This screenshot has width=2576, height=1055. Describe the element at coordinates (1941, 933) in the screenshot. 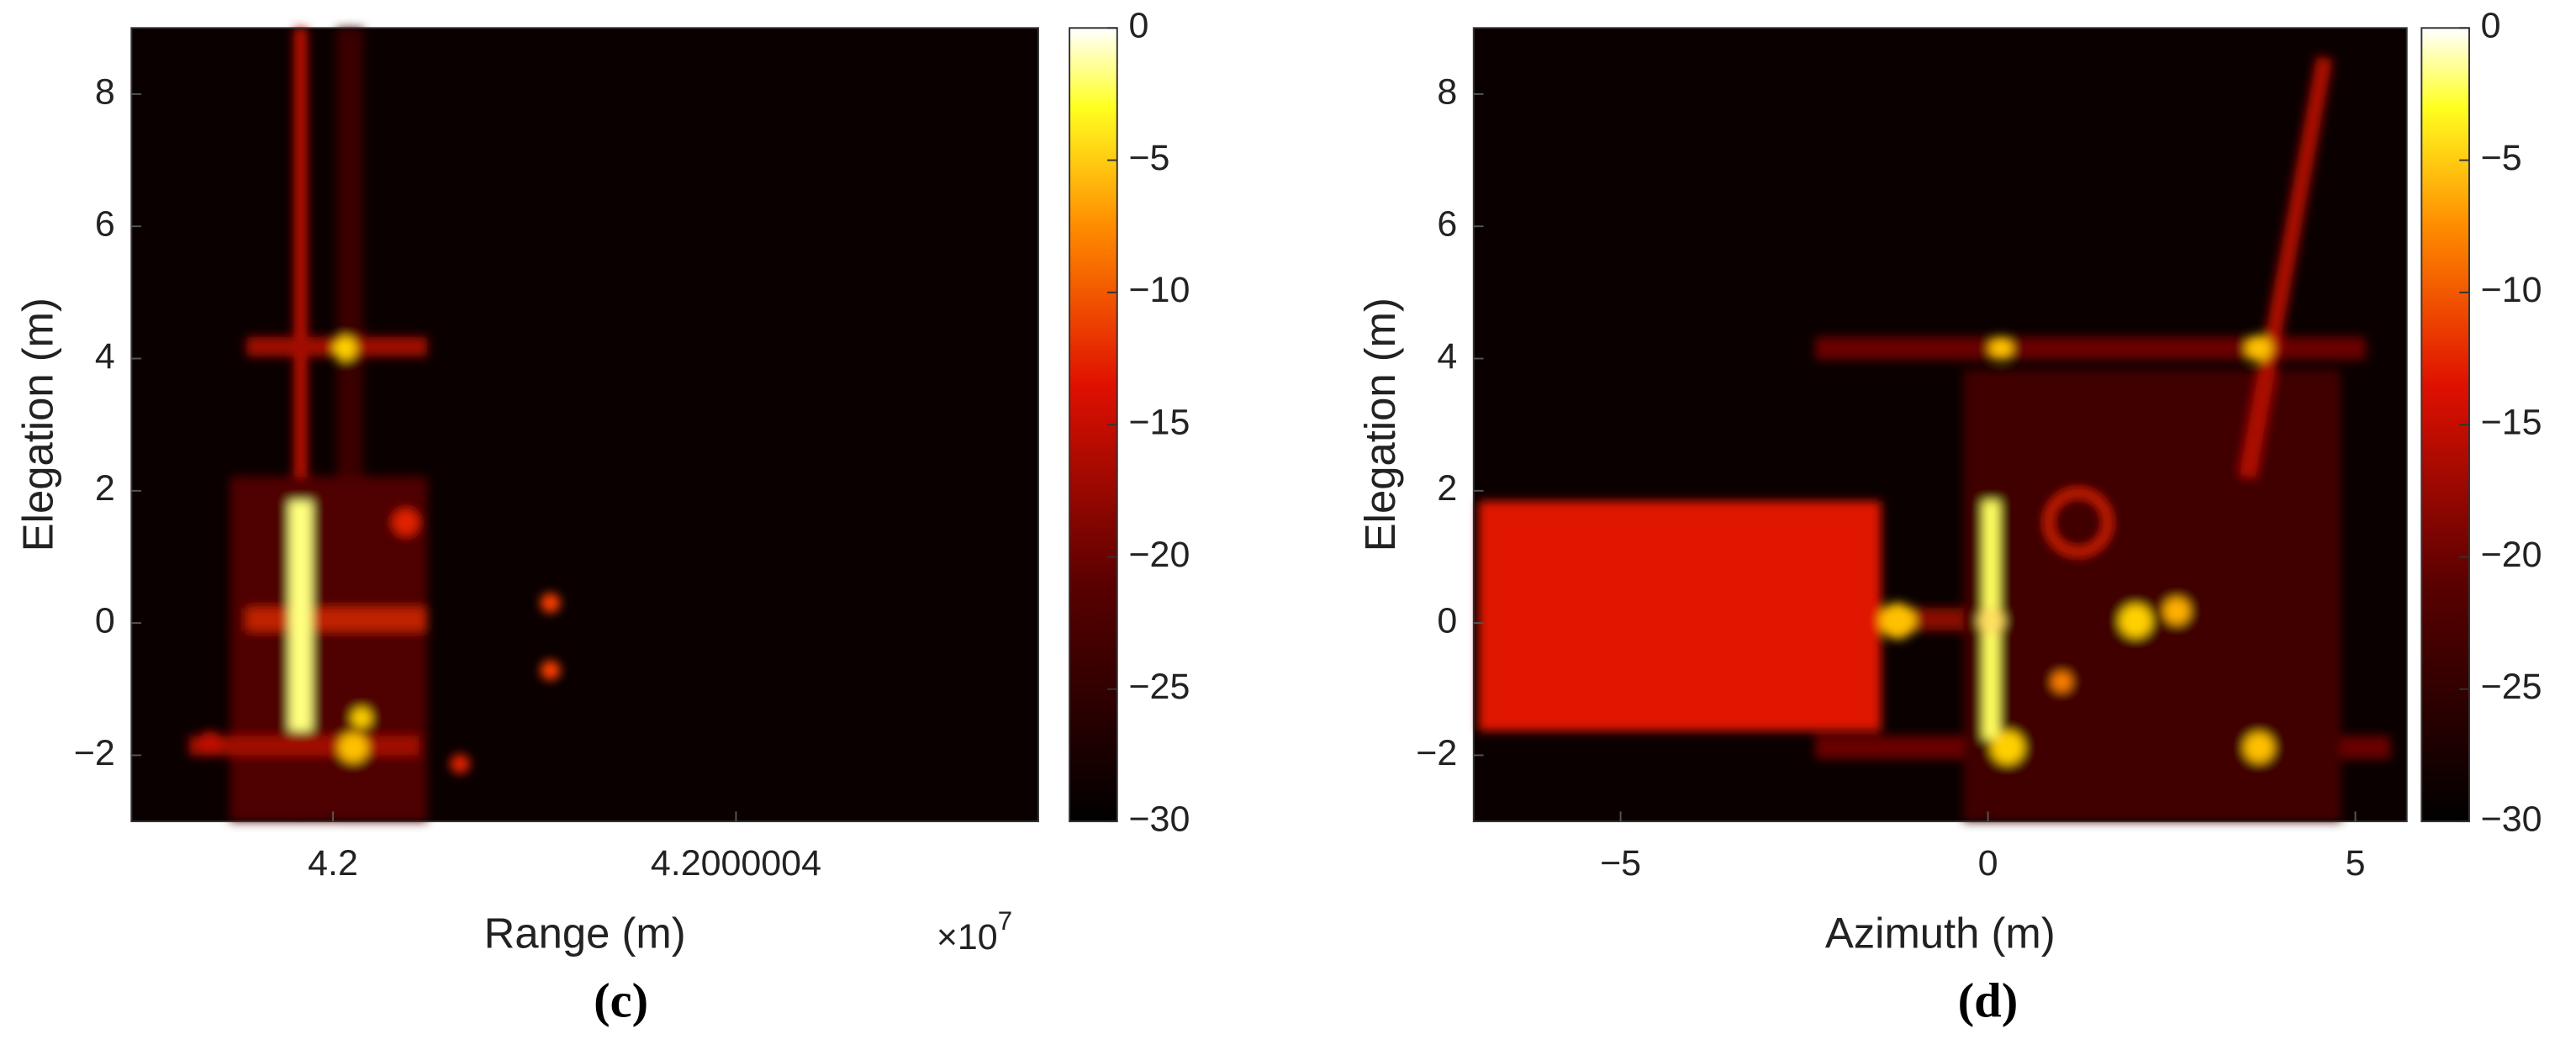

I see `x-axis-label: Azimuth (m)` at that location.